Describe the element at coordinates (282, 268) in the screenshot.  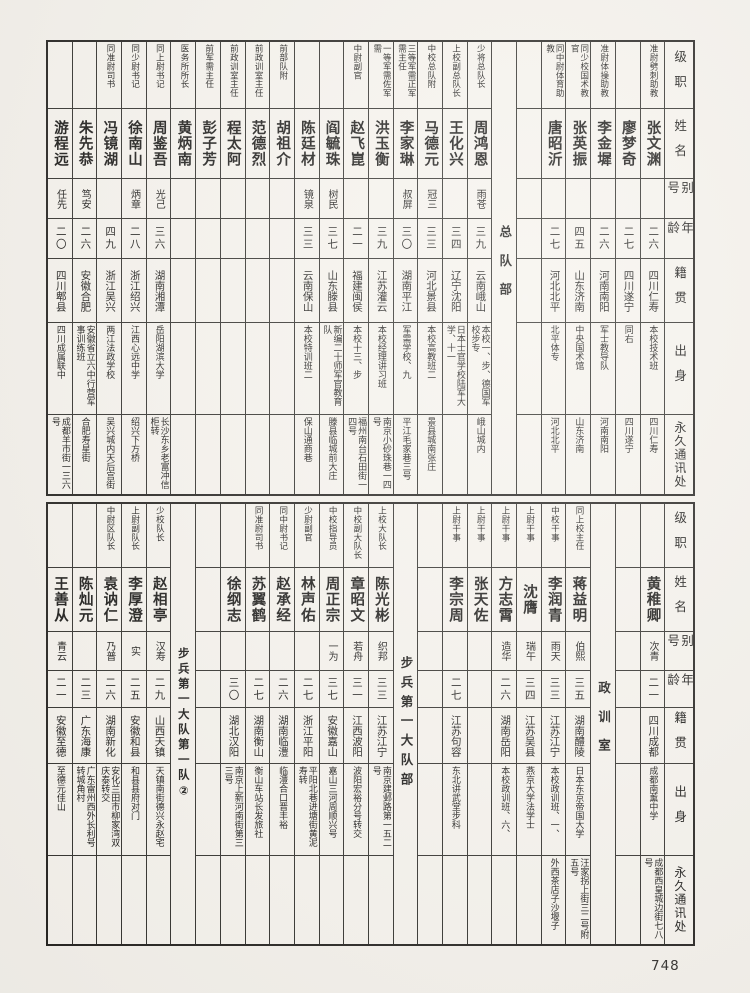
I see `person-column: 前部队附 胡祖介` at that location.